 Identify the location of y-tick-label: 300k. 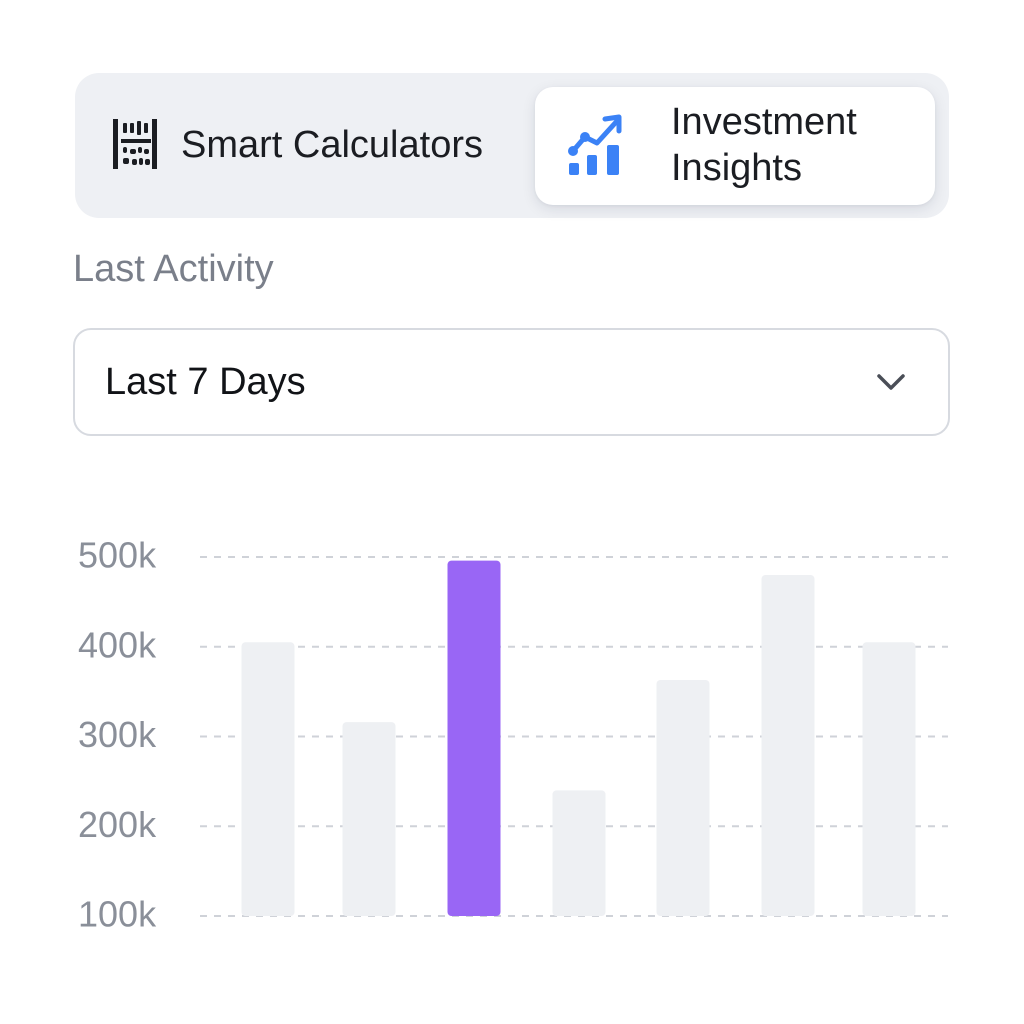
(117, 734).